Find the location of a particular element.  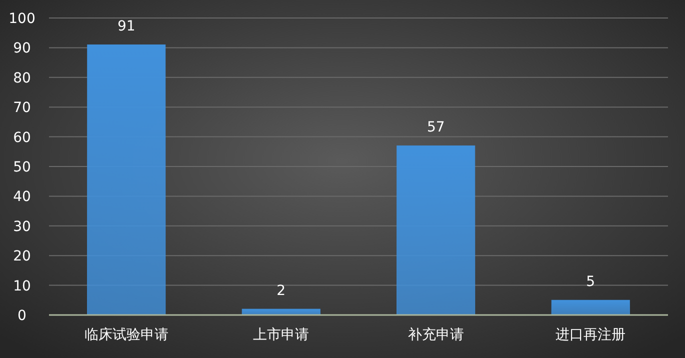

y-tick-label: 40 is located at coordinates (22, 197).